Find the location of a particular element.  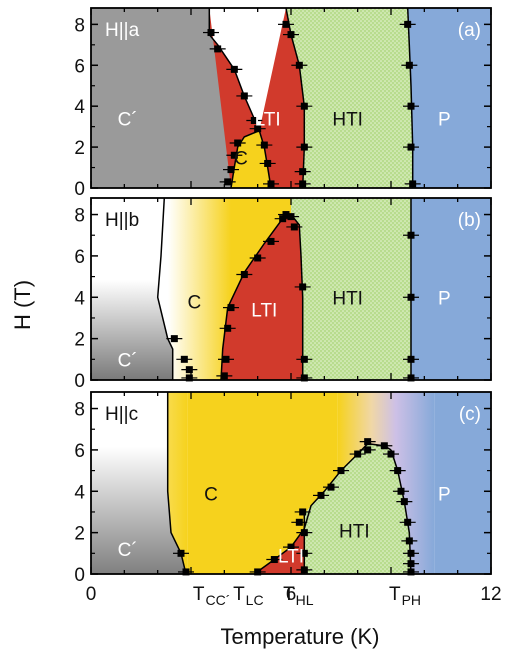

boundary-hti-p is located at coordinates (410, 97).